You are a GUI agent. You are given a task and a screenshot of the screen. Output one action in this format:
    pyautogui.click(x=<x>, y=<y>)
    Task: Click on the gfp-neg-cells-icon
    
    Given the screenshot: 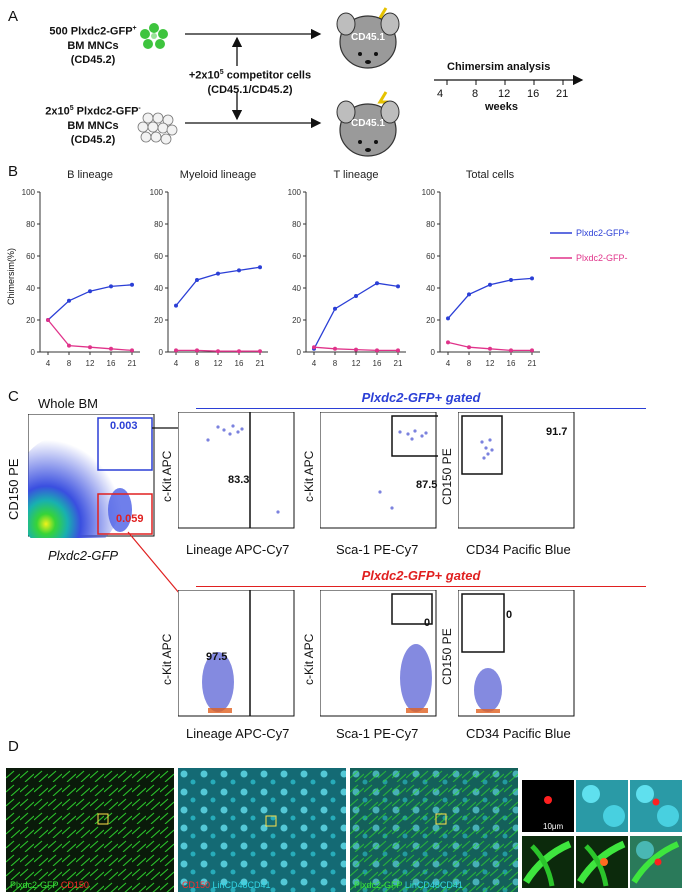 What is the action you would take?
    pyautogui.click(x=157, y=128)
    